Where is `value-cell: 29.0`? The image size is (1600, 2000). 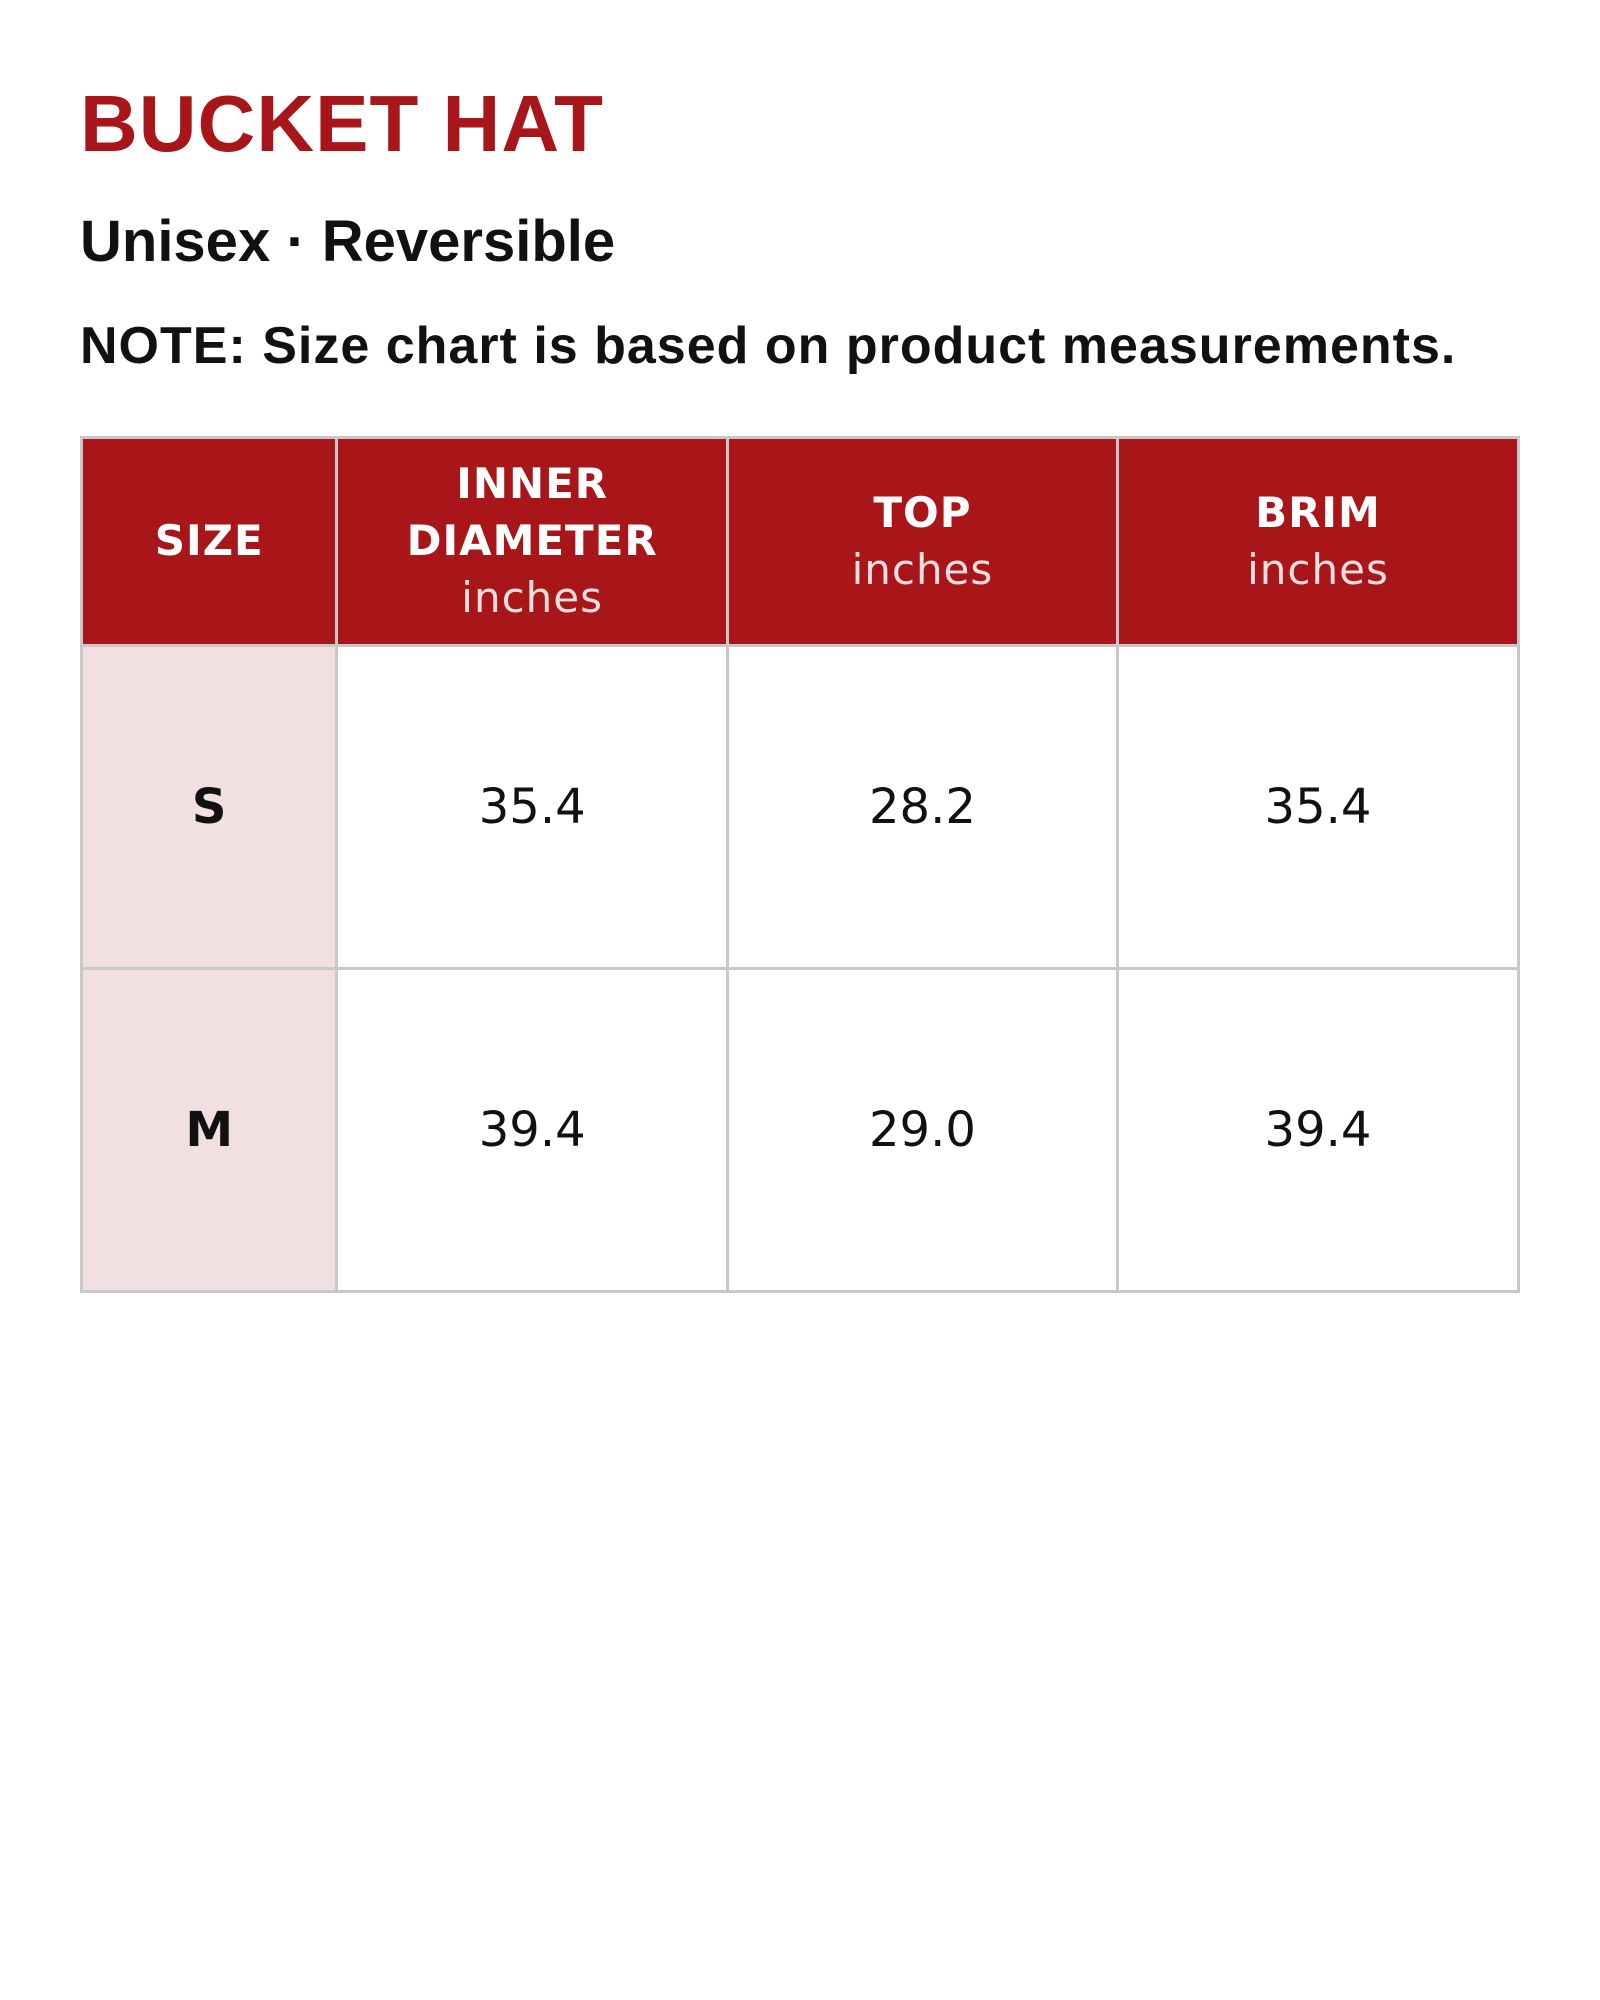 value-cell: 29.0 is located at coordinates (922, 1130).